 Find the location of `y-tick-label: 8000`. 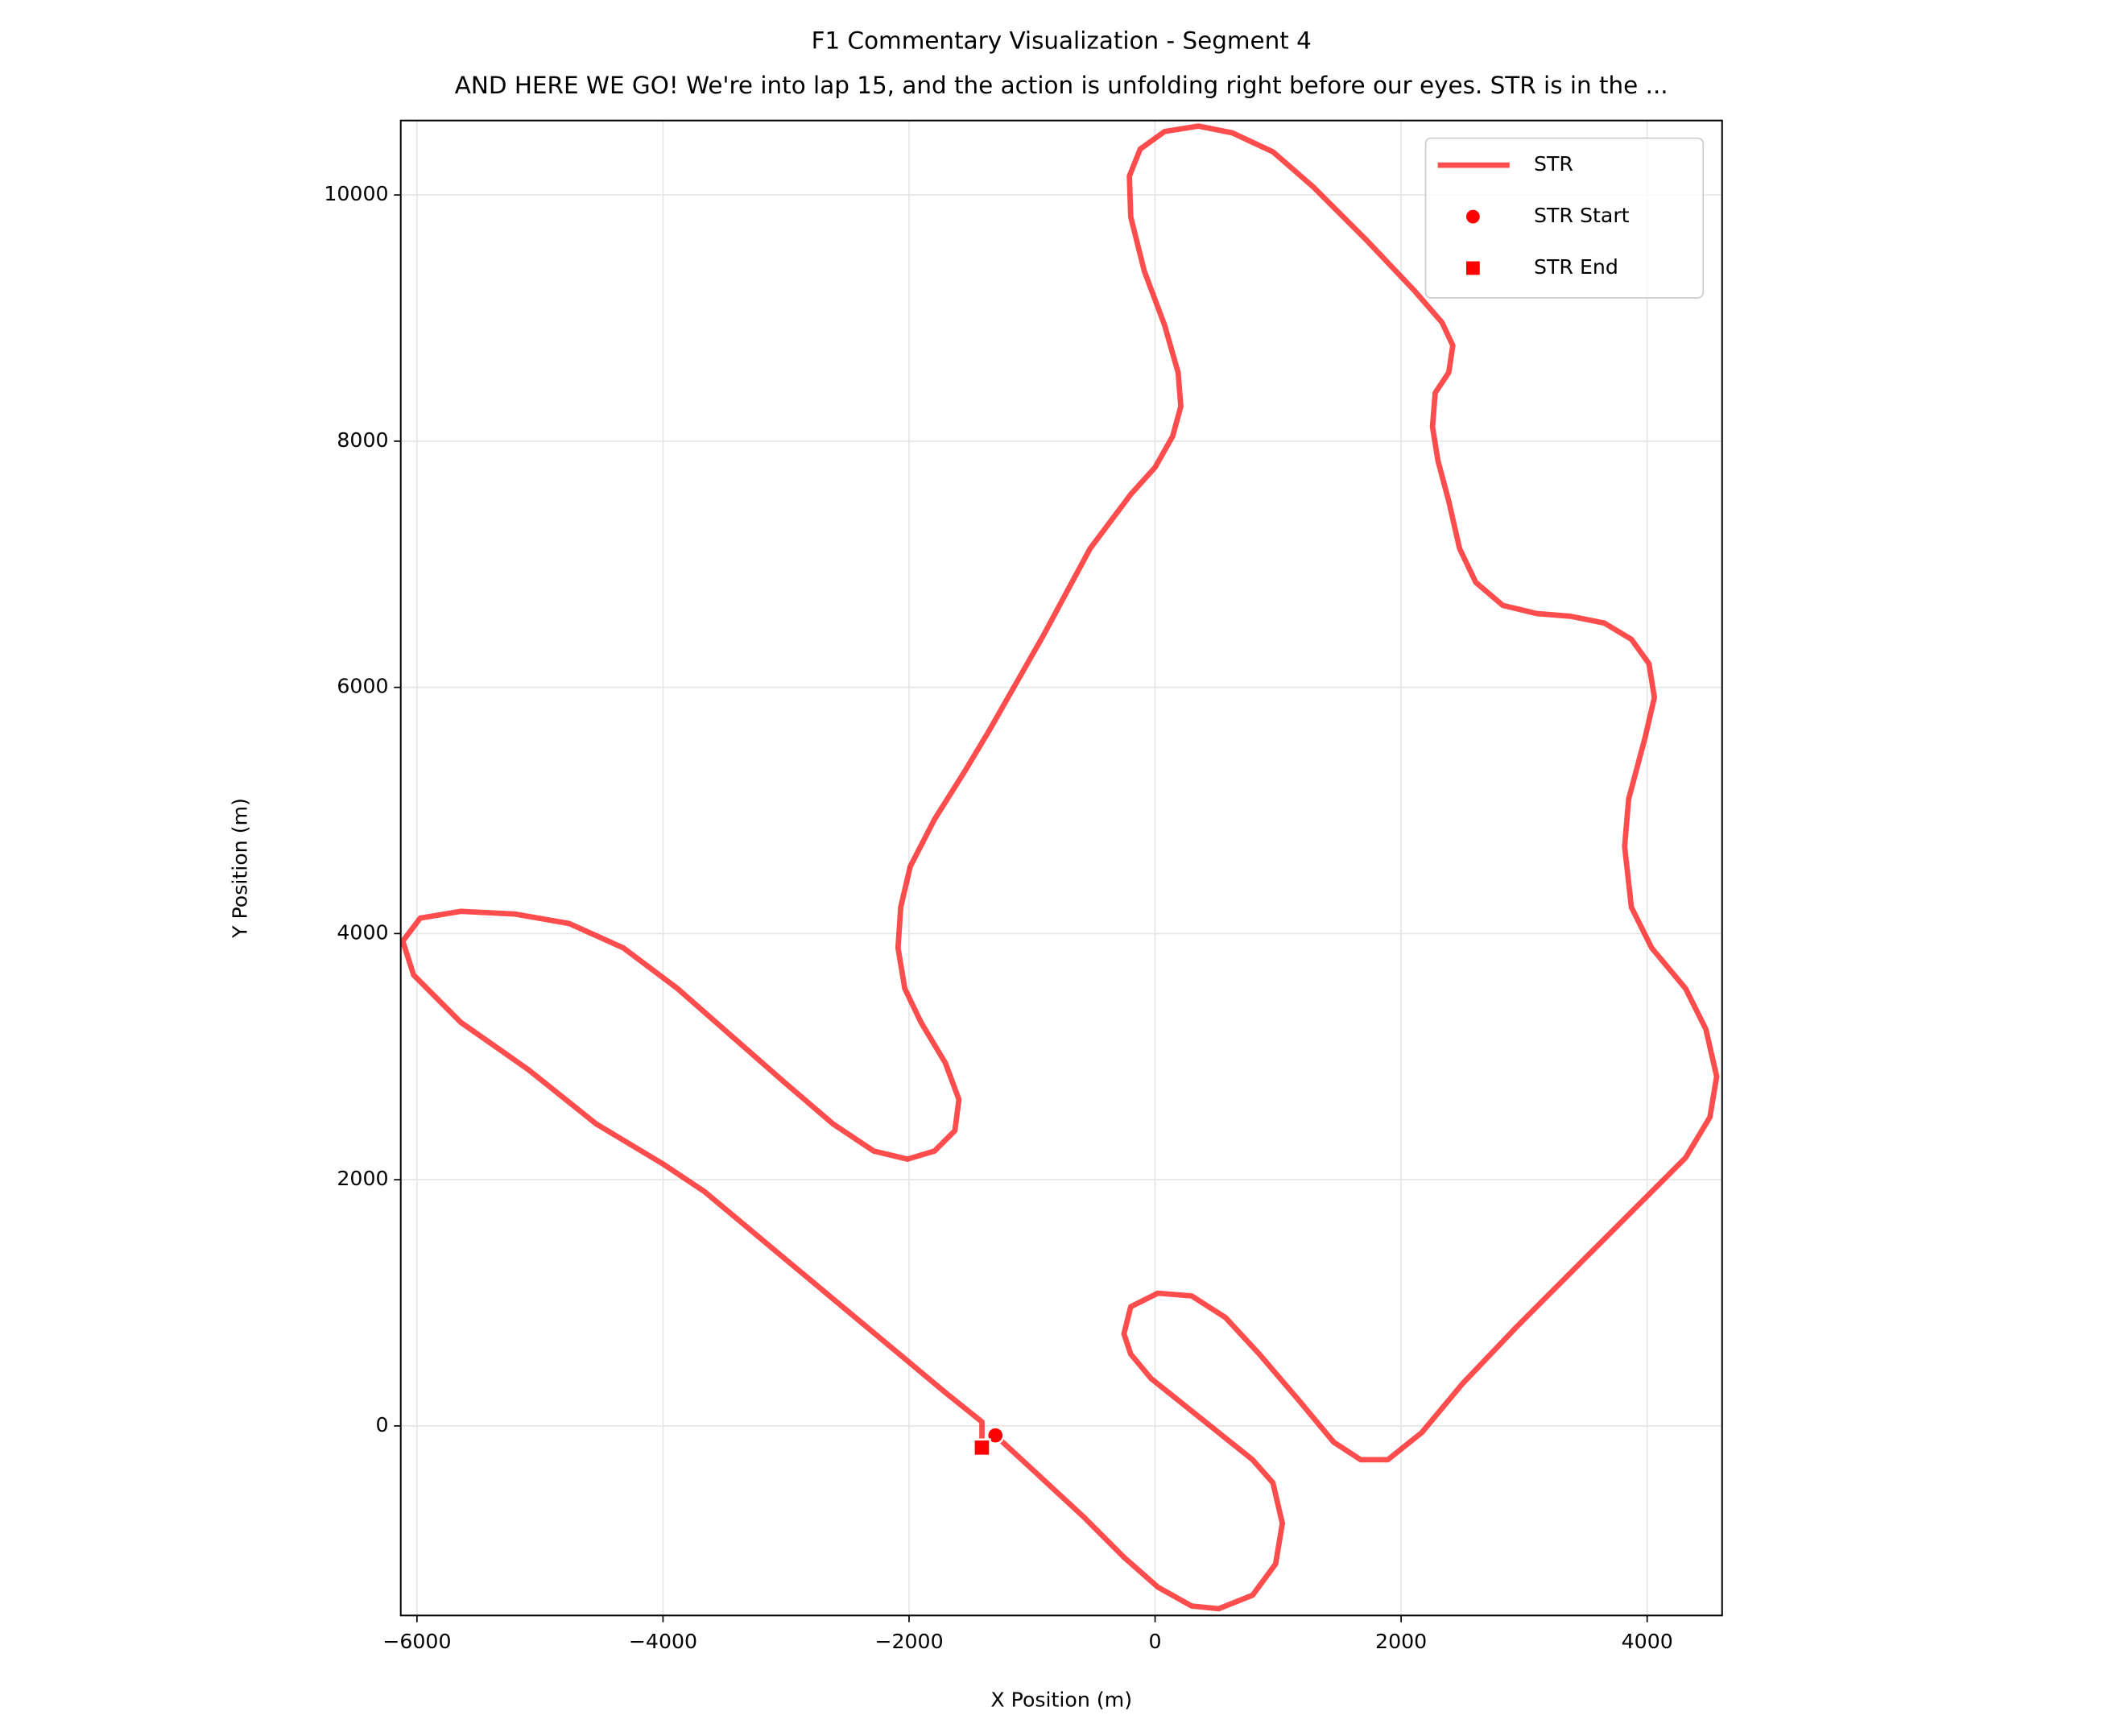

y-tick-label: 8000 is located at coordinates (362, 440).